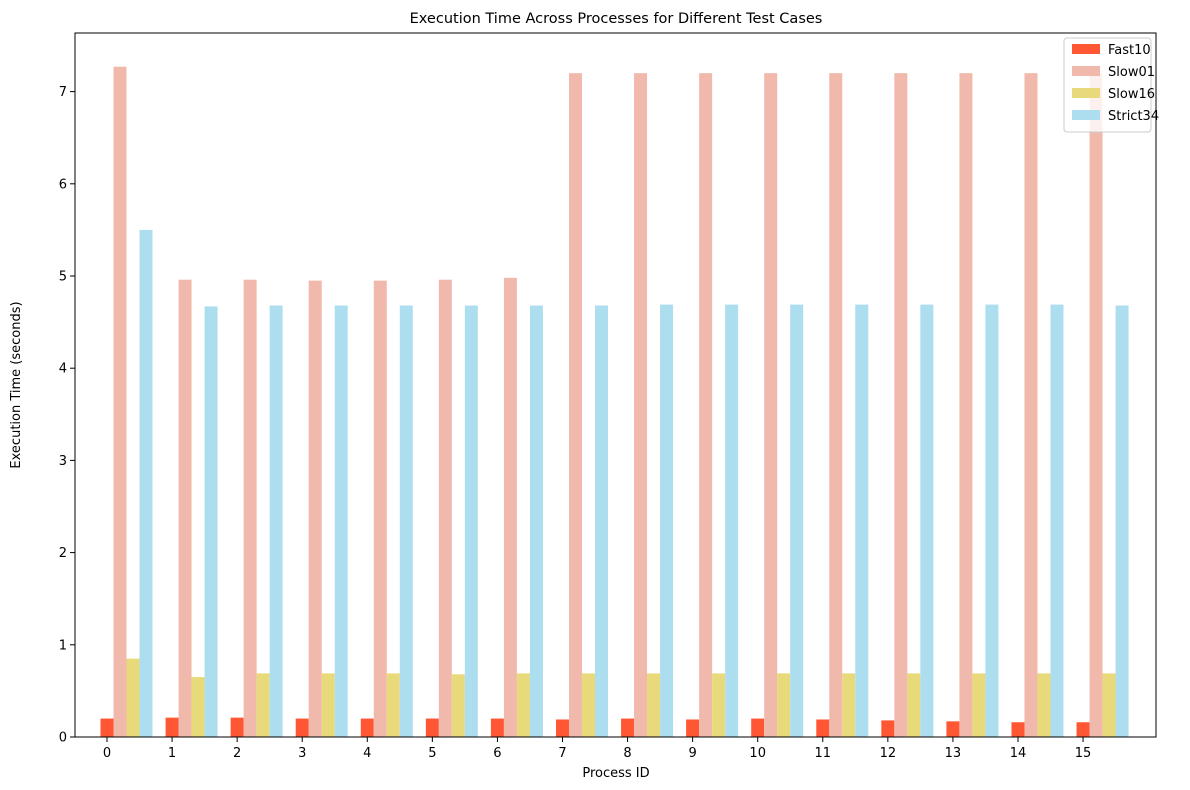  I want to click on legend-swatch-slow01, so click(1086, 71).